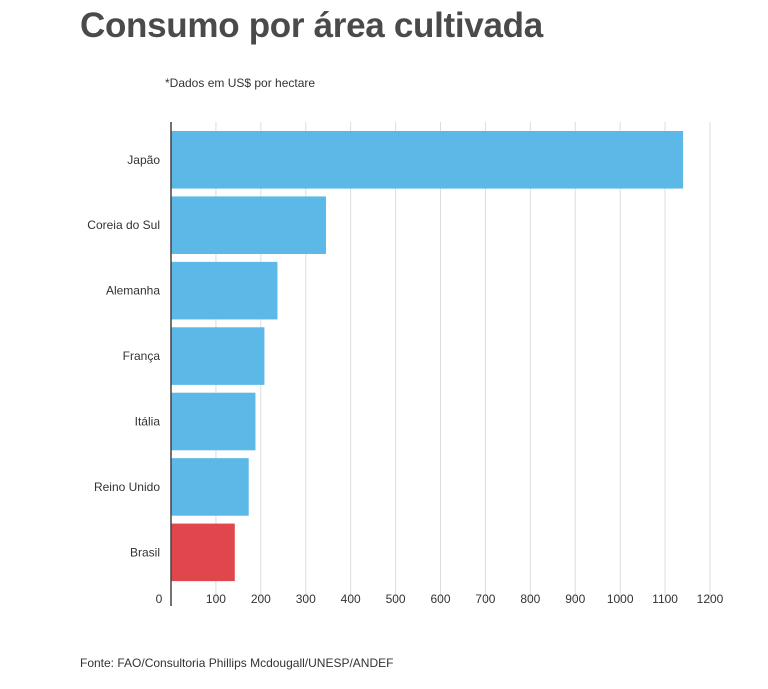 This screenshot has height=689, width=768. Describe the element at coordinates (133, 291) in the screenshot. I see `category-label: Alemanha` at that location.